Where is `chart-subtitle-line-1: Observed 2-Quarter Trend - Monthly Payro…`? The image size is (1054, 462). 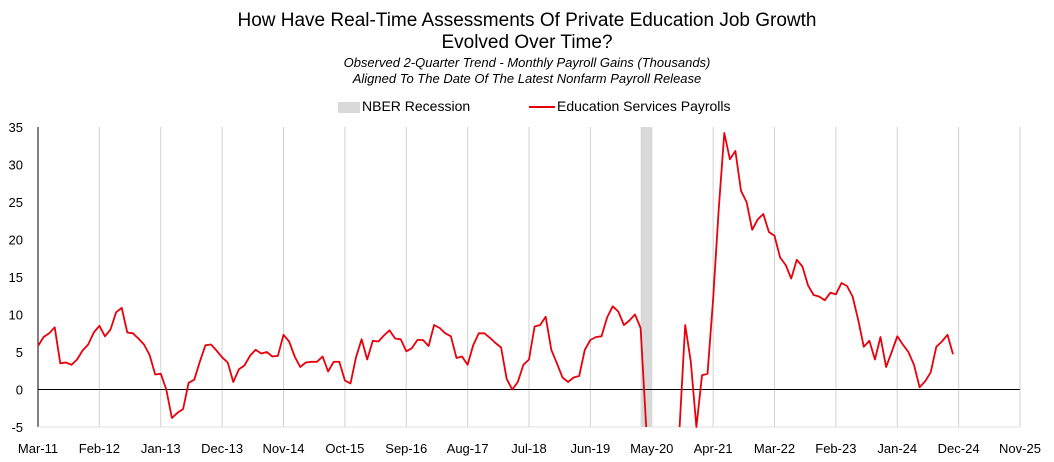 chart-subtitle-line-1: Observed 2-Quarter Trend - Monthly Payro… is located at coordinates (527, 62).